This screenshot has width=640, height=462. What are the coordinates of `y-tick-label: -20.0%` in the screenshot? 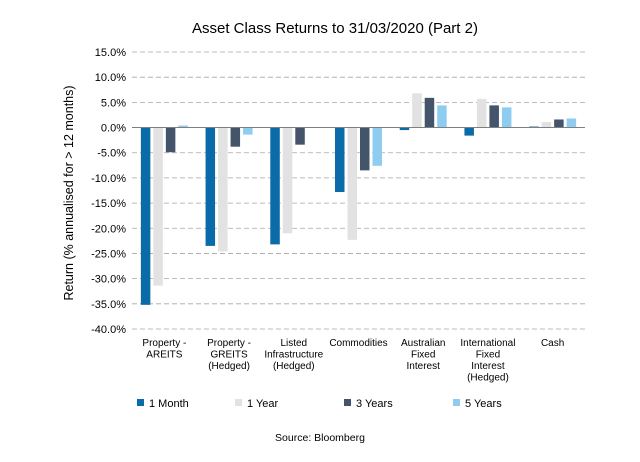 It's located at (108, 229).